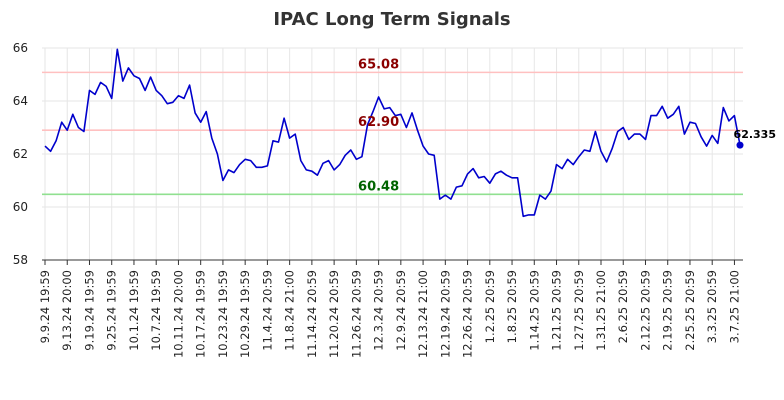 The width and height of the screenshot is (784, 400). What do you see at coordinates (67, 310) in the screenshot?
I see `x-tick-label: 9.13.24 20:00` at bounding box center [67, 310].